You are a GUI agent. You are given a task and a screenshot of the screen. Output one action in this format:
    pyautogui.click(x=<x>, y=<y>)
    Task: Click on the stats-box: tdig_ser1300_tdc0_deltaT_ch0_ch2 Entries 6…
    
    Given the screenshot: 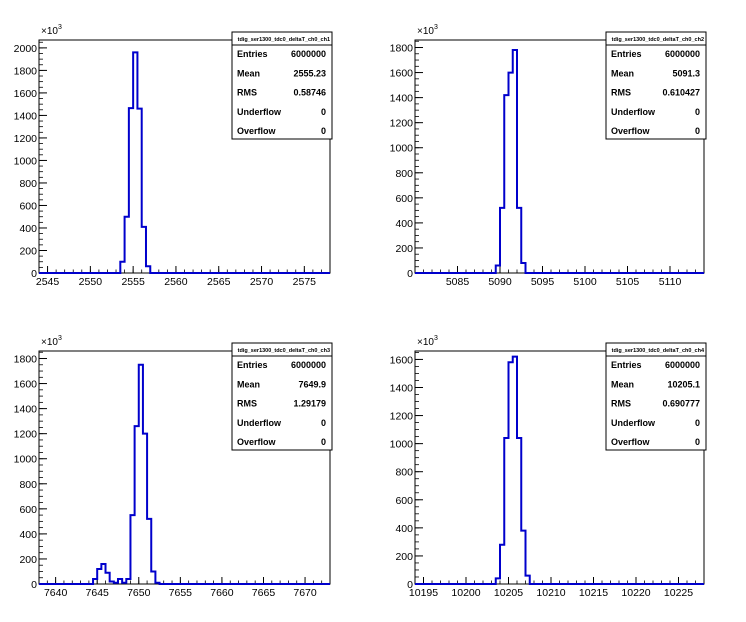 What is the action you would take?
    pyautogui.click(x=656, y=85)
    